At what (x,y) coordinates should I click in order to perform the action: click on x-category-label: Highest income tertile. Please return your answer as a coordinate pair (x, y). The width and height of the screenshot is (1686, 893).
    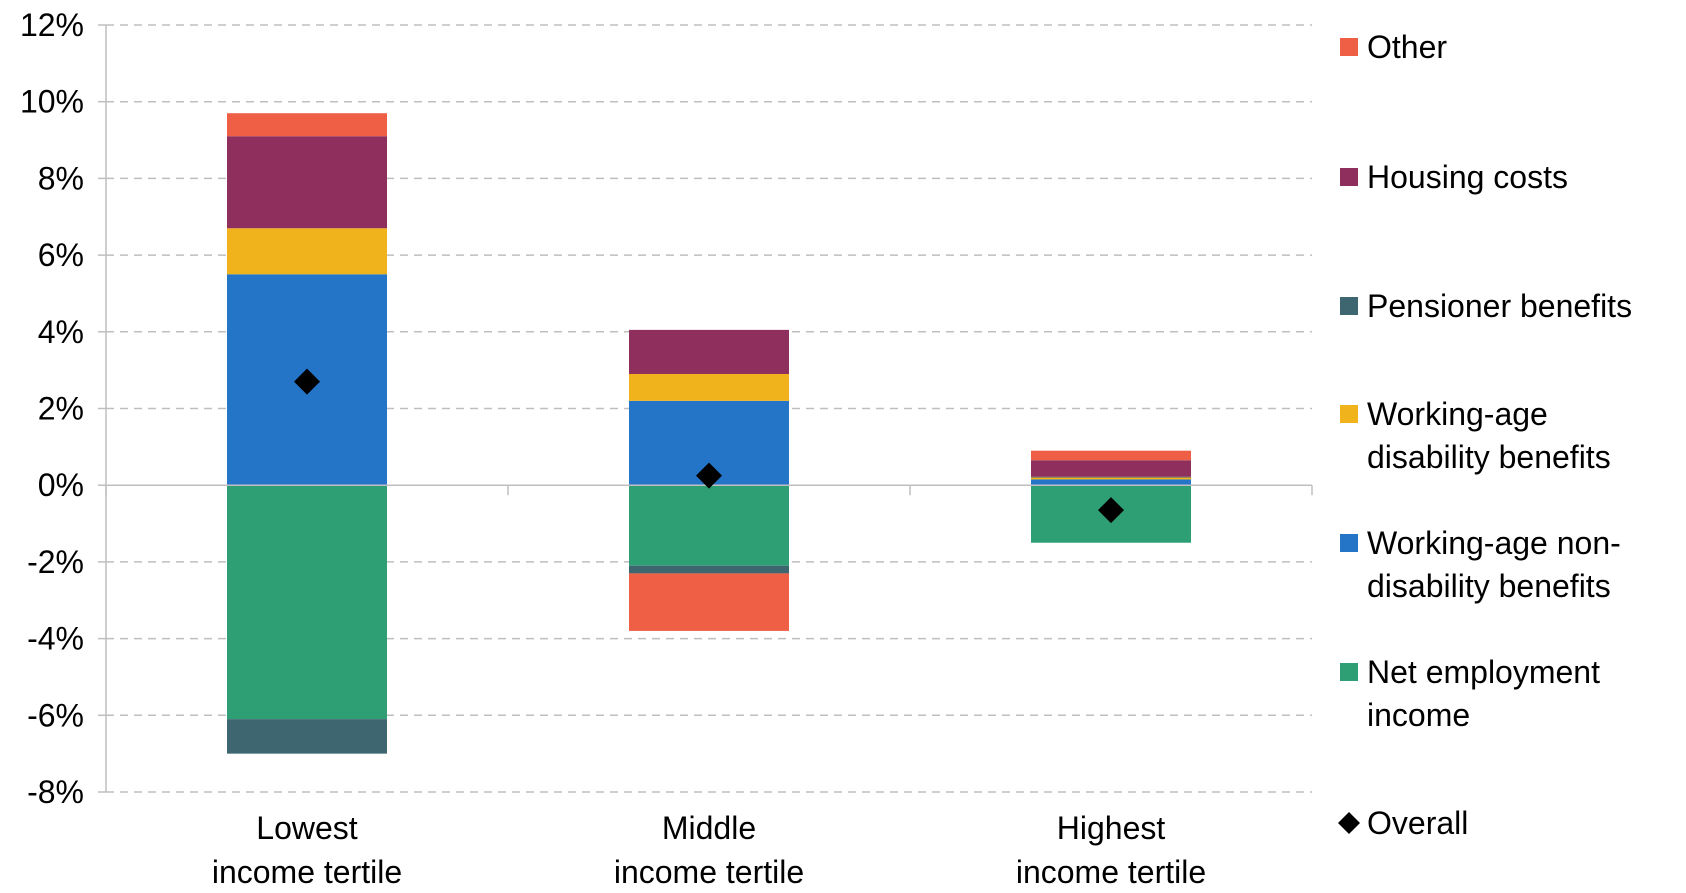
    Looking at the image, I should click on (1111, 850).